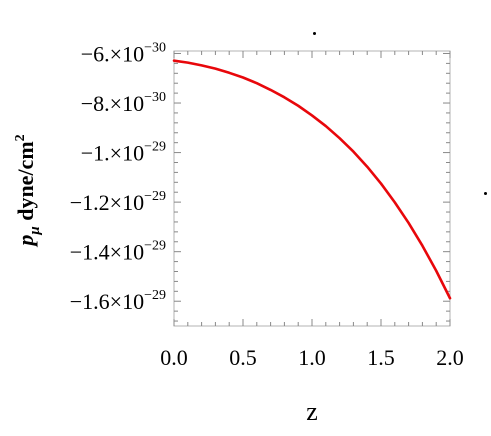 The height and width of the screenshot is (436, 491). I want to click on x-tick-label: 1.0, so click(312, 357).